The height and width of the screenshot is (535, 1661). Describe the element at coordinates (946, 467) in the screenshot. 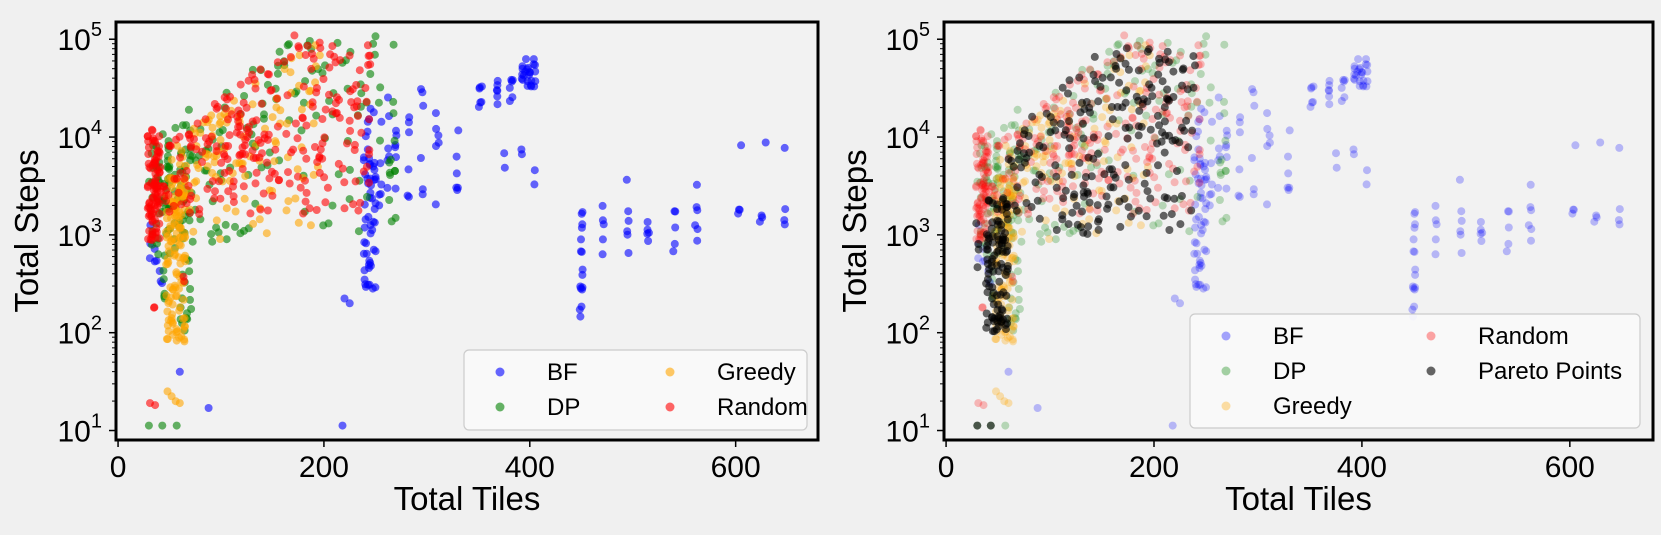

I see `x-tick-label: 0` at that location.